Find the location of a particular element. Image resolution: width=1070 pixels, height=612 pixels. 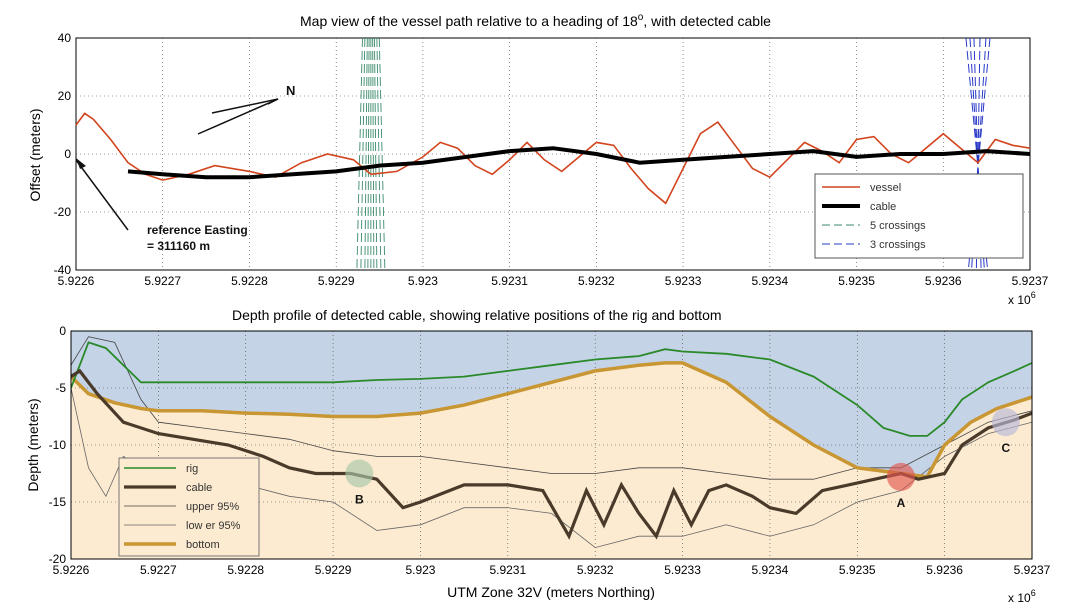

bottom-x-tick-6: 5.9232 is located at coordinates (595, 570).